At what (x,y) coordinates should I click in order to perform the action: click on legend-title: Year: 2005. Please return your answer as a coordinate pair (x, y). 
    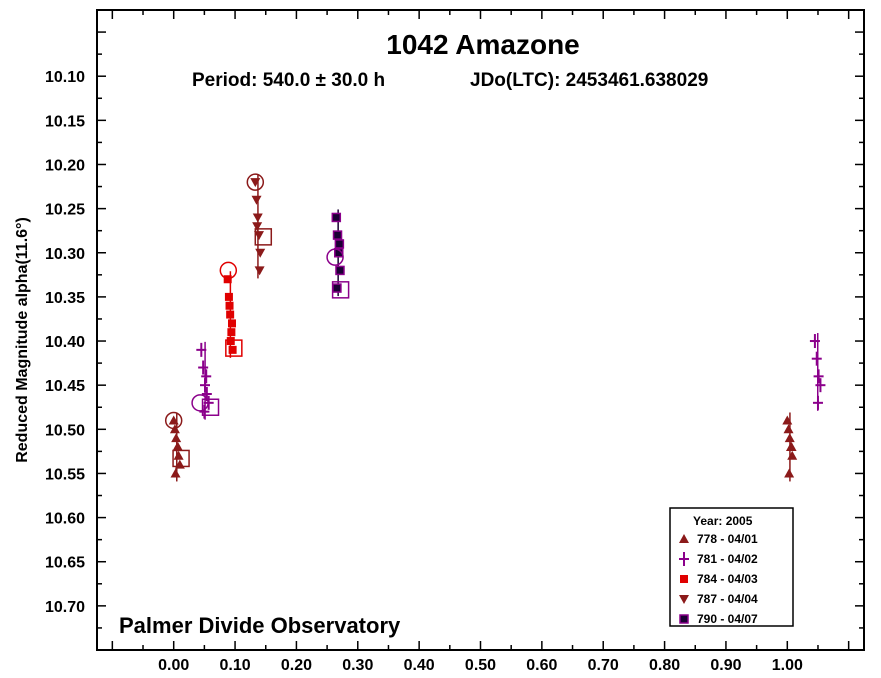
    Looking at the image, I should click on (723, 521).